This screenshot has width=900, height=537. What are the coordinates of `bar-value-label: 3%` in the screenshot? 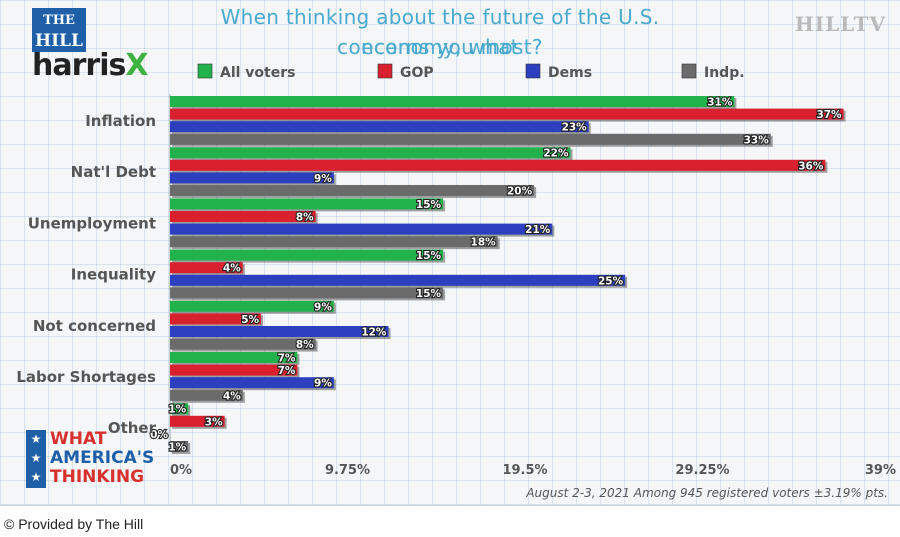 It's located at (214, 422).